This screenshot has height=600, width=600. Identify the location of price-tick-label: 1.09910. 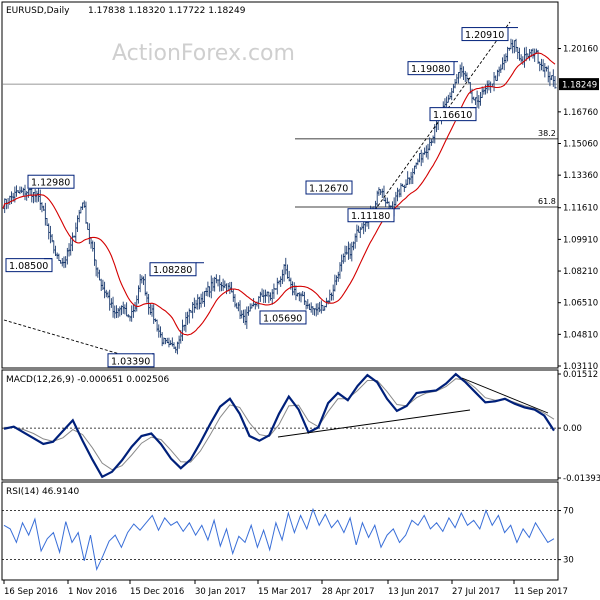
(580, 240).